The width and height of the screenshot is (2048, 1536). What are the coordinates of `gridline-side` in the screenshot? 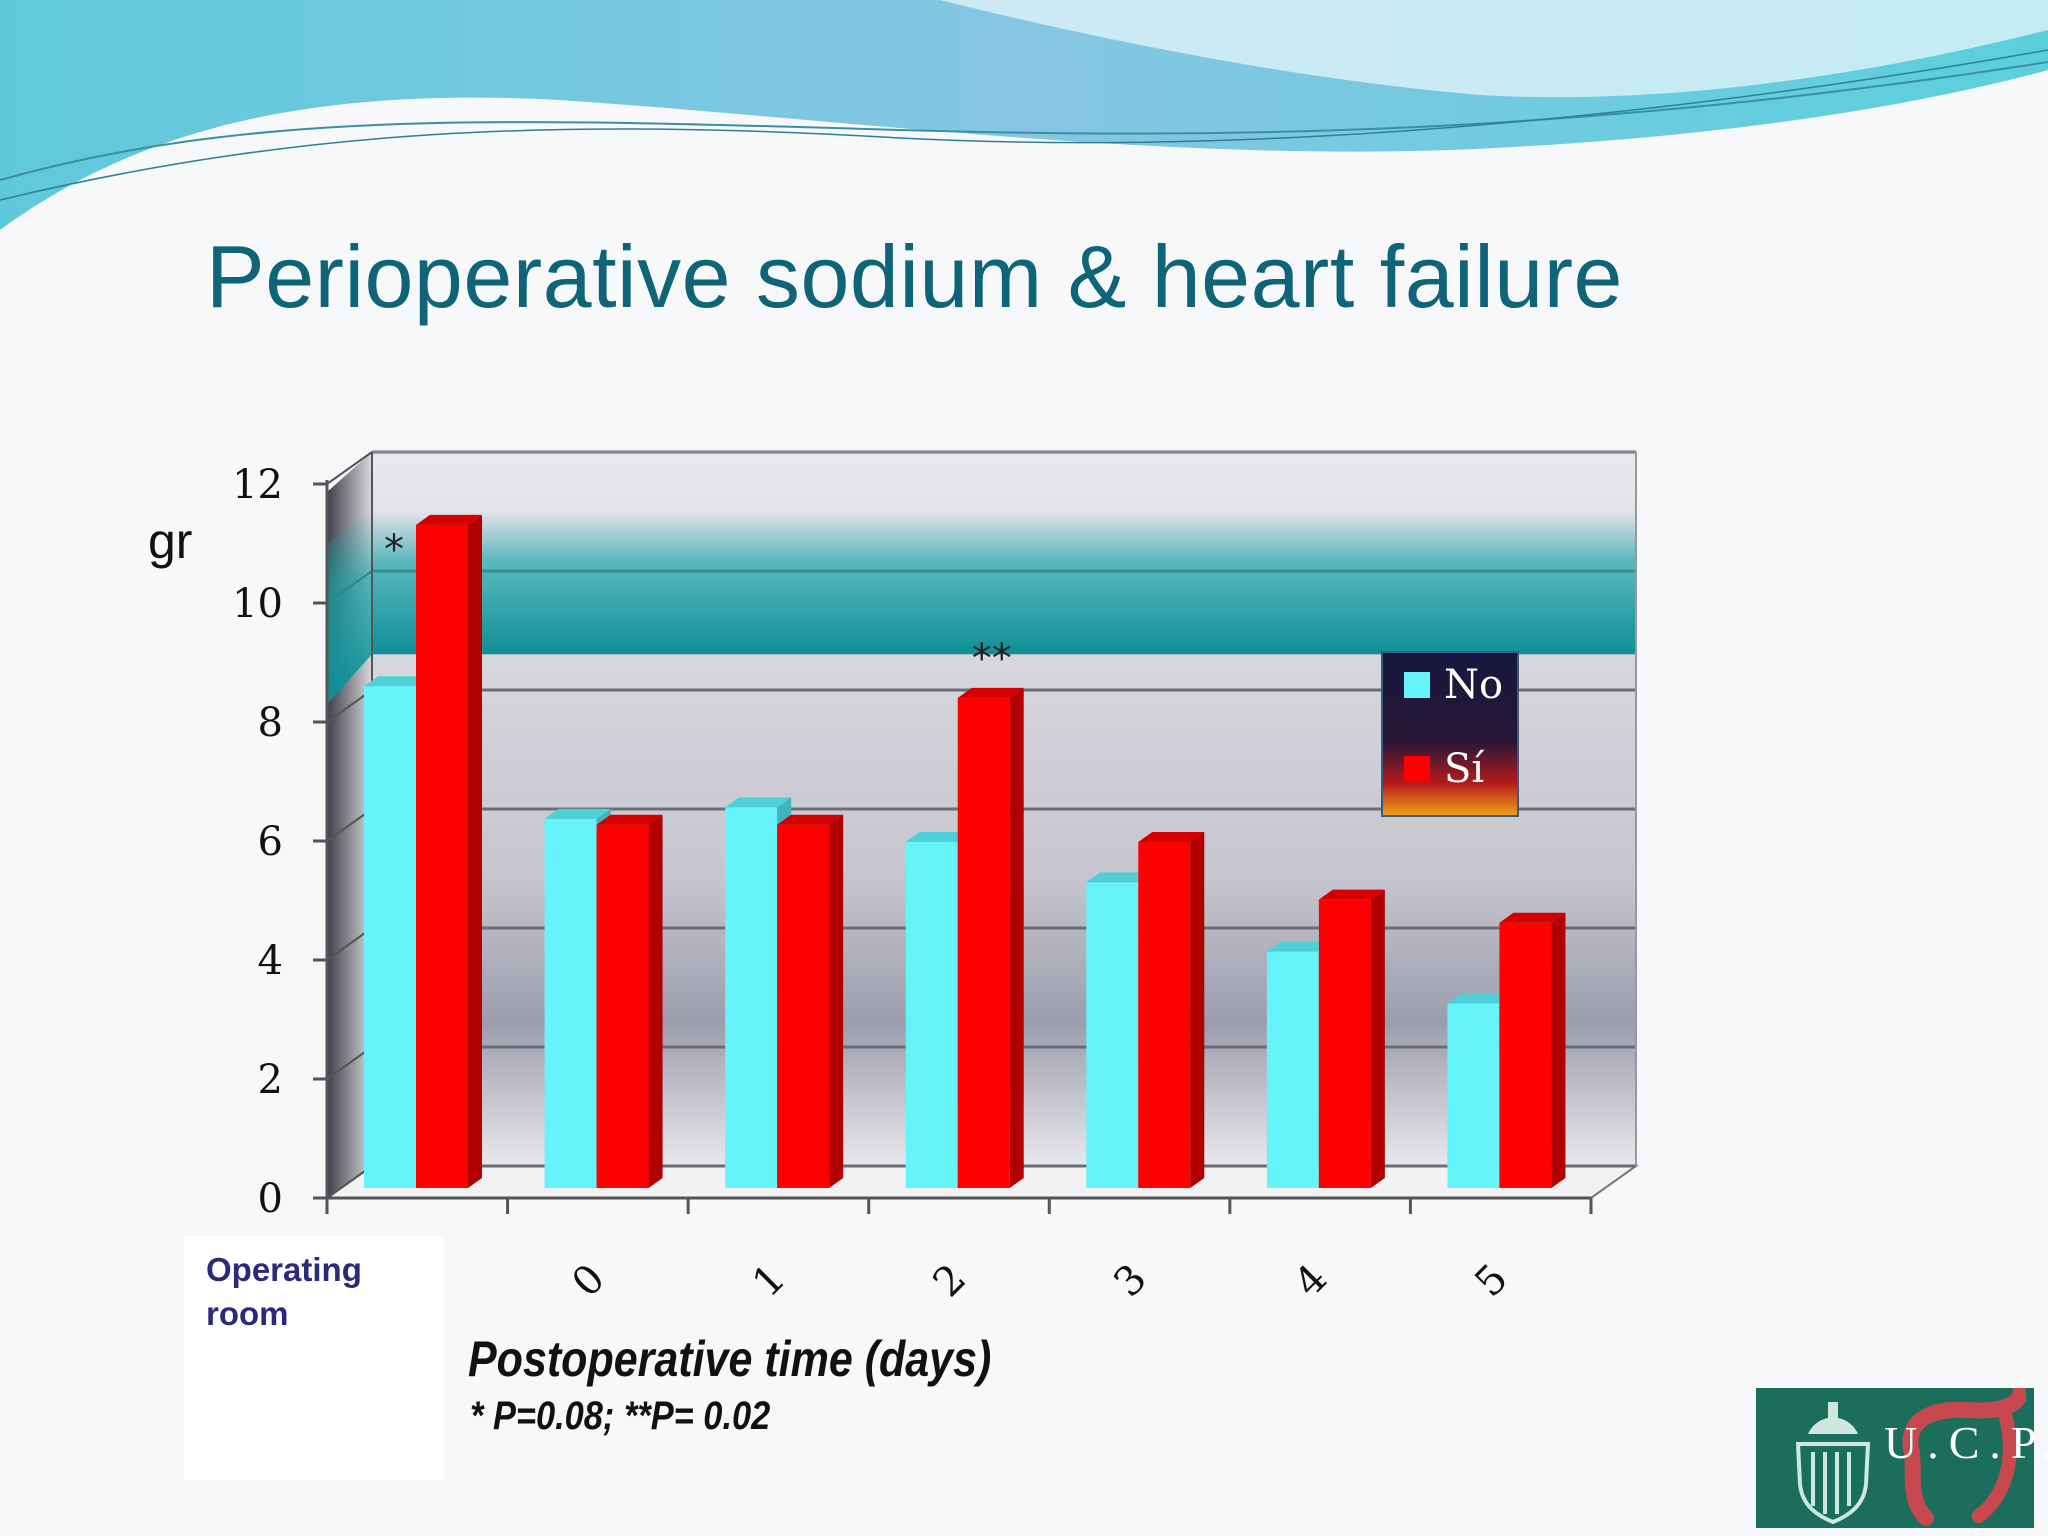 It's located at (349, 468).